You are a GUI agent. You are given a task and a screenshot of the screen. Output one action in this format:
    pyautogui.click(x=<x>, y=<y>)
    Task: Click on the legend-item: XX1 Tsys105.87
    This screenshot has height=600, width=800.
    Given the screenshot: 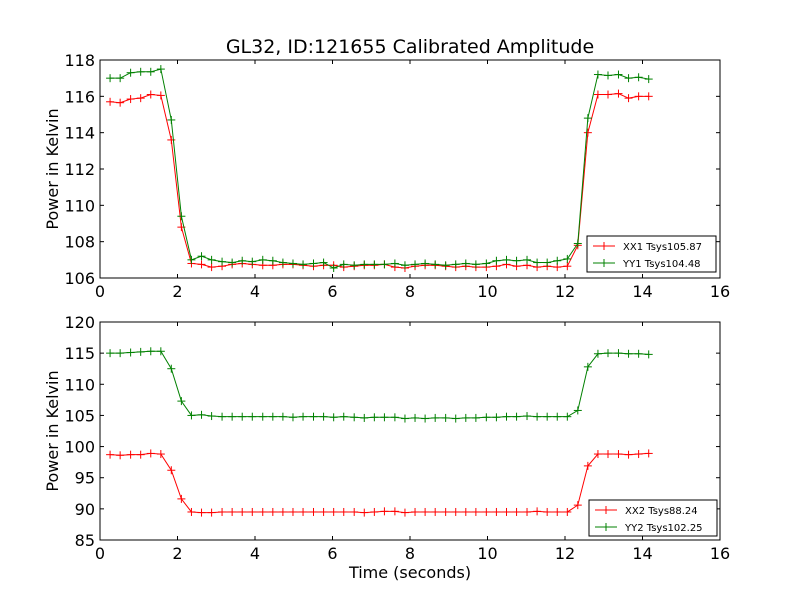 What is the action you would take?
    pyautogui.click(x=647, y=247)
    